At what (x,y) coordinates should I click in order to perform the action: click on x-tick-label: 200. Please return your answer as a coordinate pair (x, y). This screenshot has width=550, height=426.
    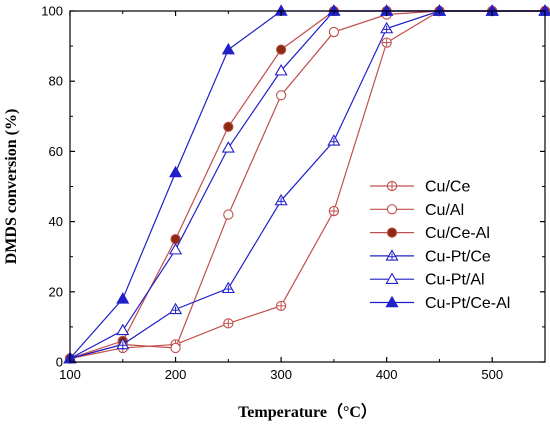
    Looking at the image, I should click on (176, 374).